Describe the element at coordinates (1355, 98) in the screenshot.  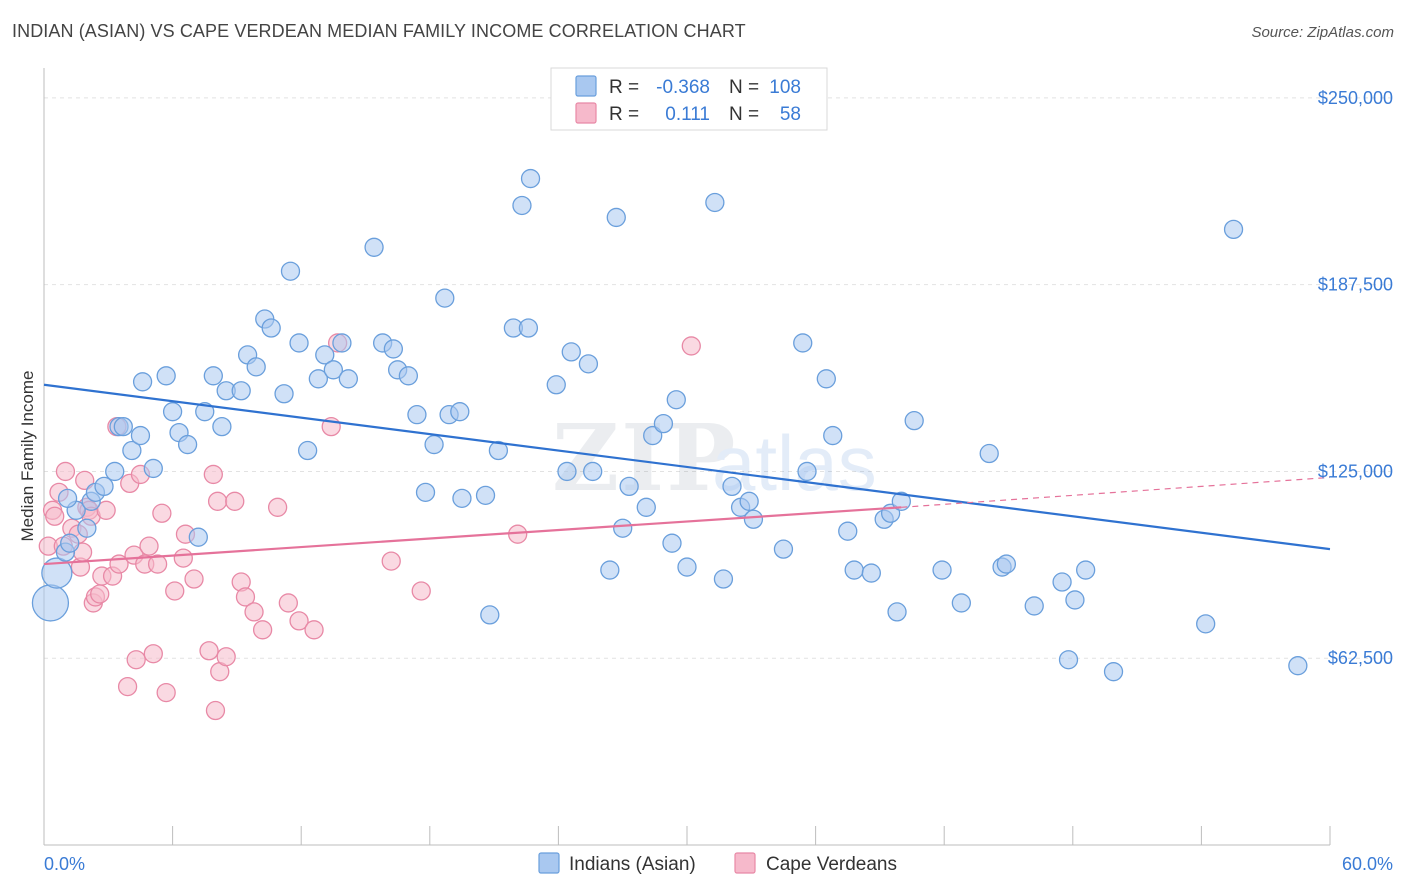
I see `y-tick-label: $250,000` at that location.